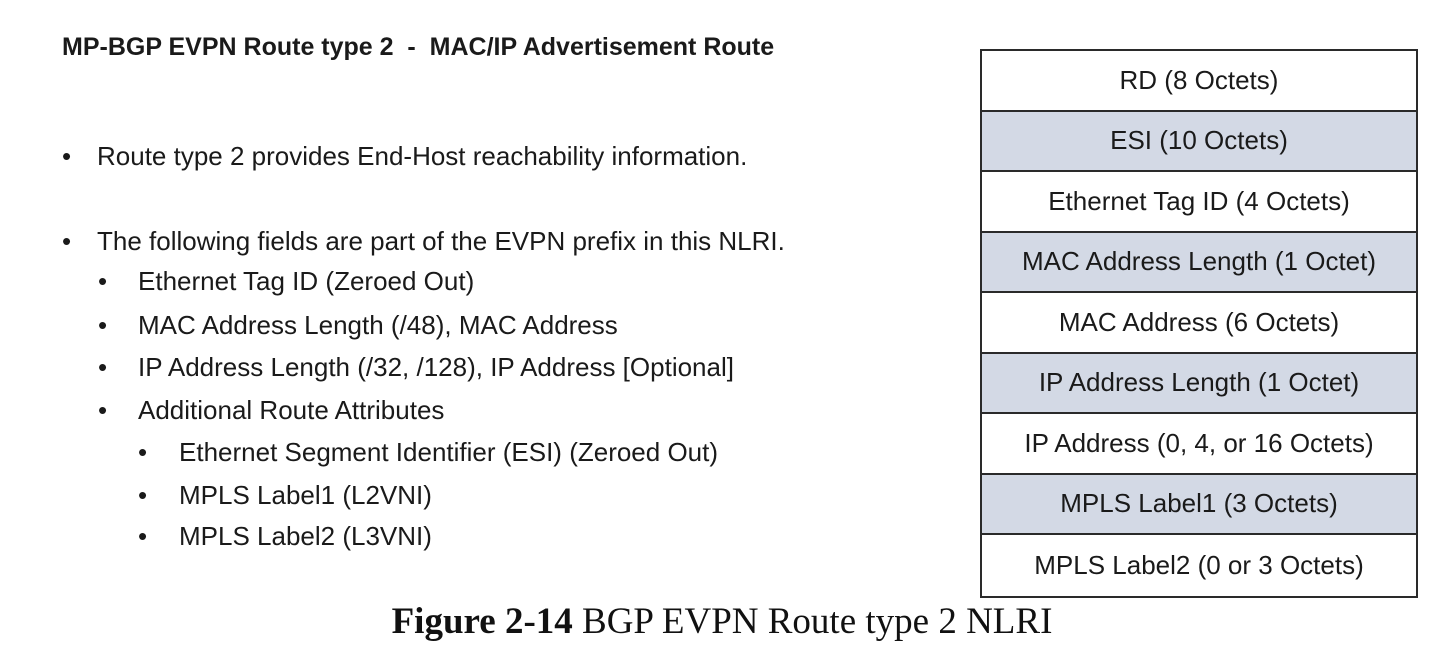  I want to click on bullet-text: MPLS Label1 (L2VNI), so click(305, 495).